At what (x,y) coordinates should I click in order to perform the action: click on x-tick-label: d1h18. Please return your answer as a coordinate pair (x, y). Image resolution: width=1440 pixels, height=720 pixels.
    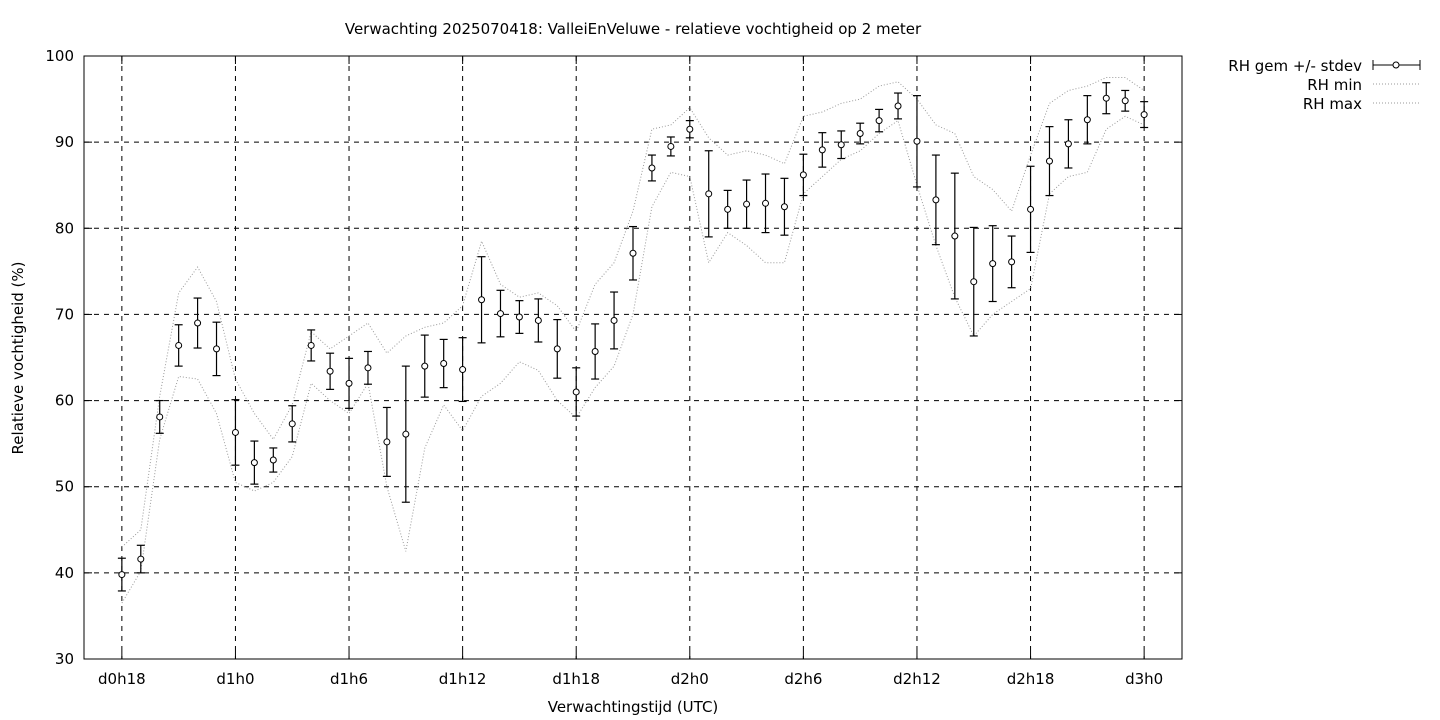
    Looking at the image, I should click on (576, 679).